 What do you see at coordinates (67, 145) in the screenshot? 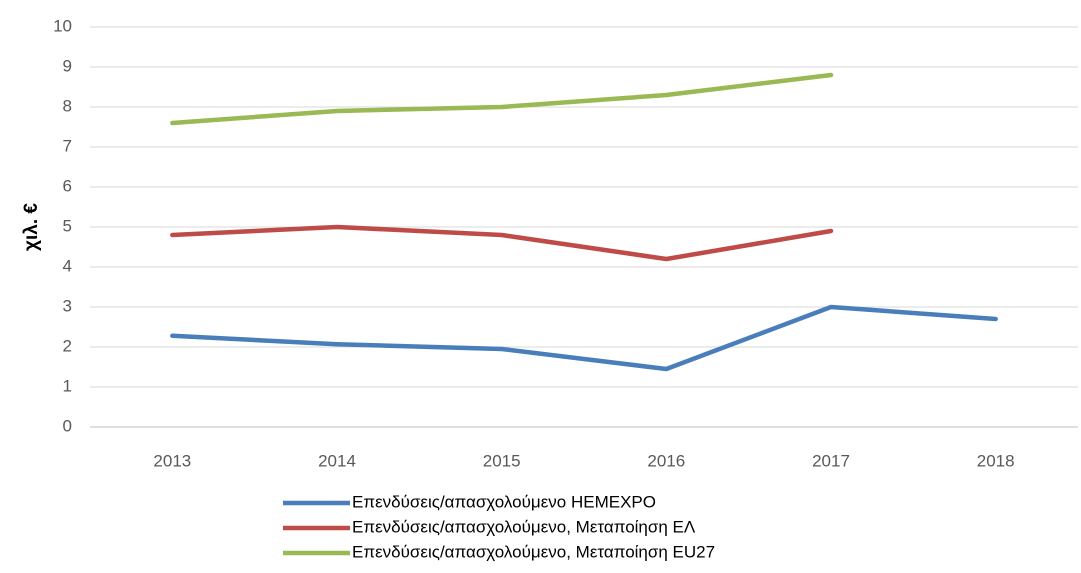
I see `y-tick-label: 7` at bounding box center [67, 145].